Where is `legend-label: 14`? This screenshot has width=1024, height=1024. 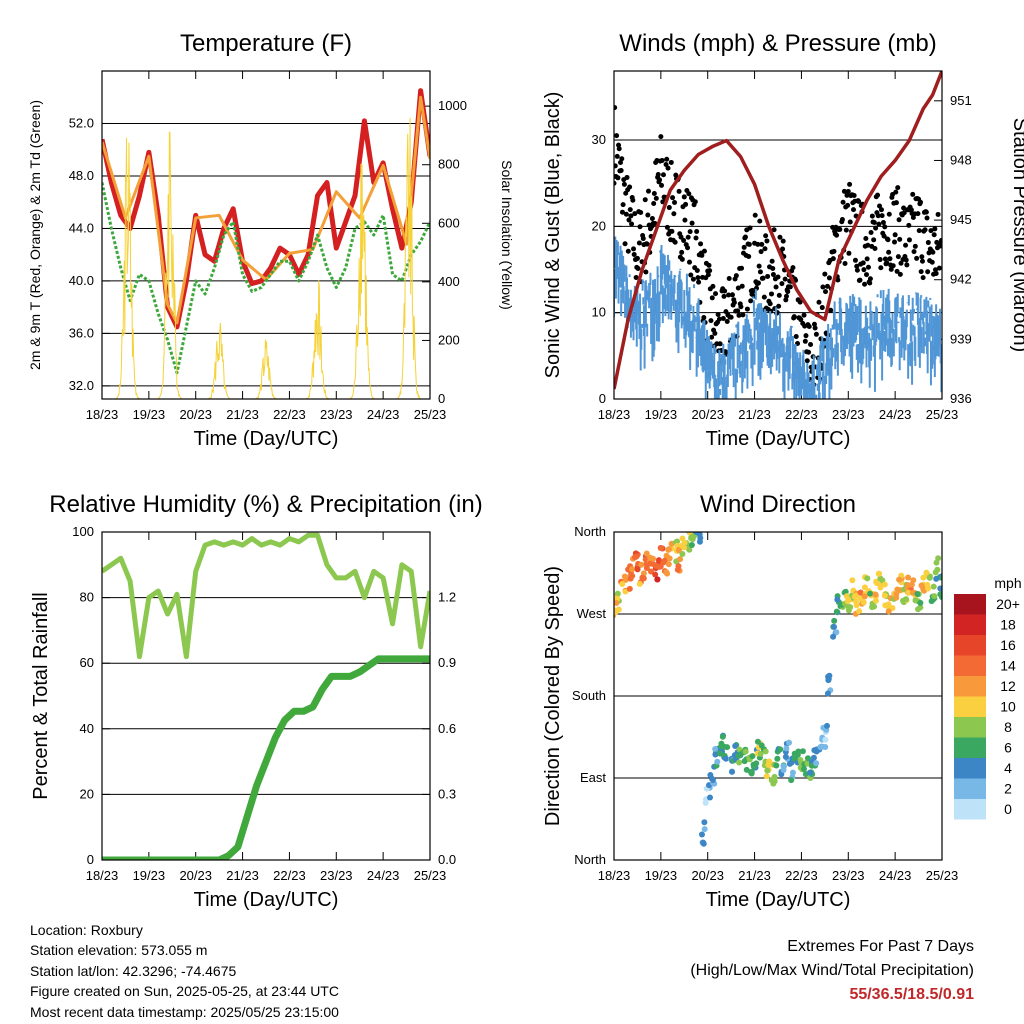
legend-label: 14 is located at coordinates (1008, 666).